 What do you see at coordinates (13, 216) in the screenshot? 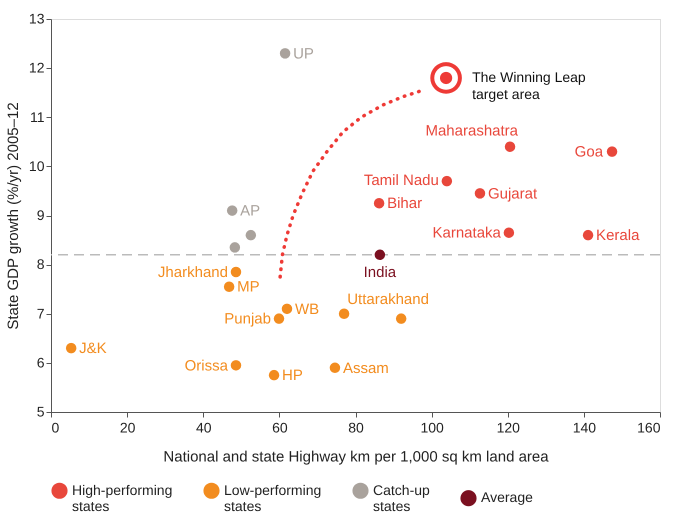
I see `y-axis-title: State GDP growth (%/yr) 2005–12` at bounding box center [13, 216].